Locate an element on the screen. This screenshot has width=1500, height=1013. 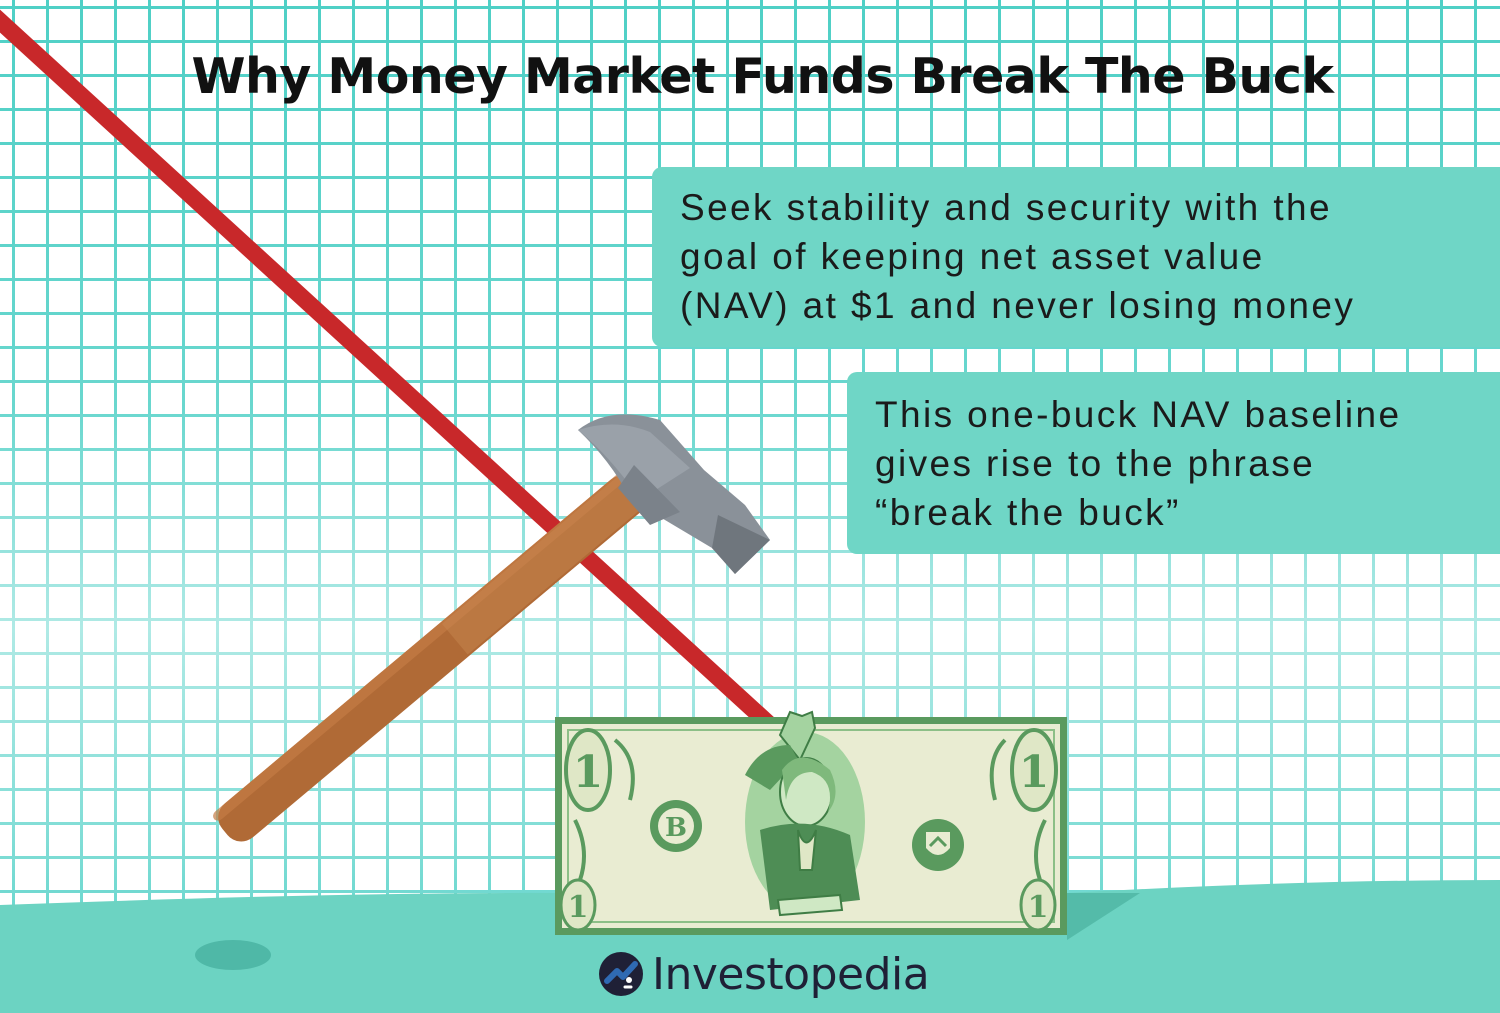
bill-corner-bottom-left: 1 is located at coordinates (578, 905).